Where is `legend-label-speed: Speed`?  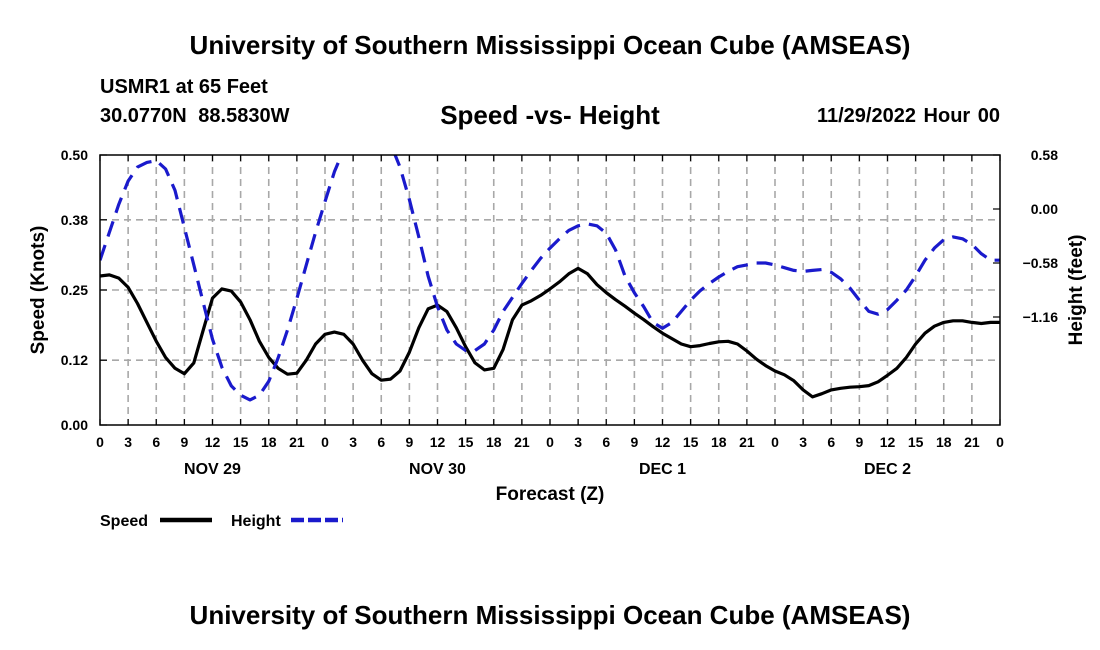
legend-label-speed: Speed is located at coordinates (124, 521).